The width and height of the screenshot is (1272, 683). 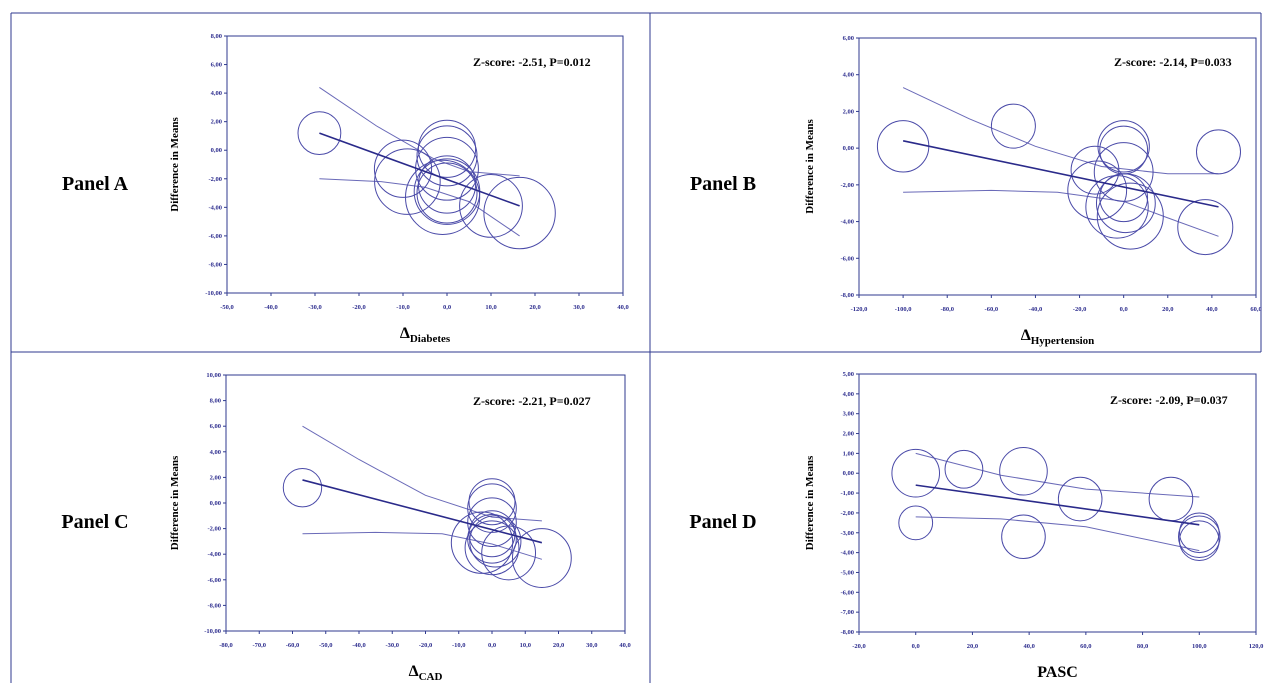 What do you see at coordinates (903, 309) in the screenshot?
I see `x-tick-label: -100,0` at bounding box center [903, 309].